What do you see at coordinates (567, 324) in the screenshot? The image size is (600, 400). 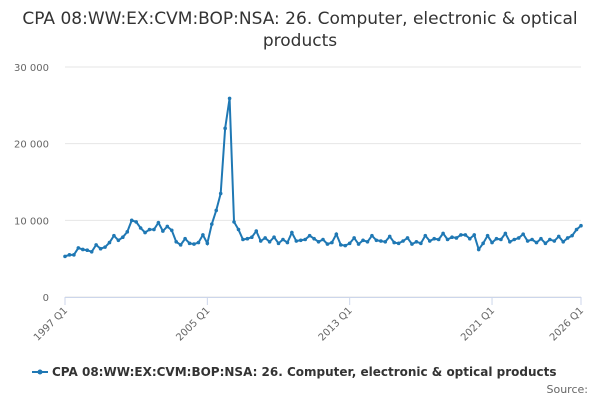 I see `x-tick-label: 2026 Q1` at bounding box center [567, 324].